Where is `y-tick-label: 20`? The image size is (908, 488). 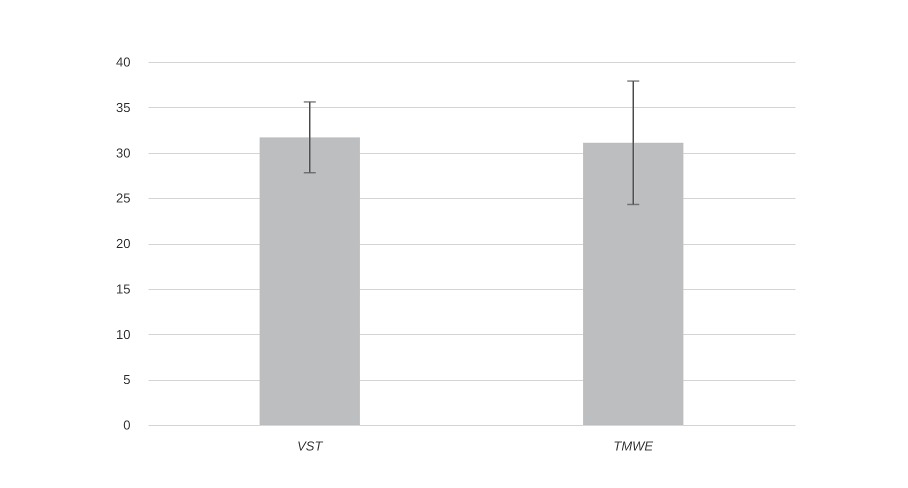 y-tick-label: 20 is located at coordinates (123, 243).